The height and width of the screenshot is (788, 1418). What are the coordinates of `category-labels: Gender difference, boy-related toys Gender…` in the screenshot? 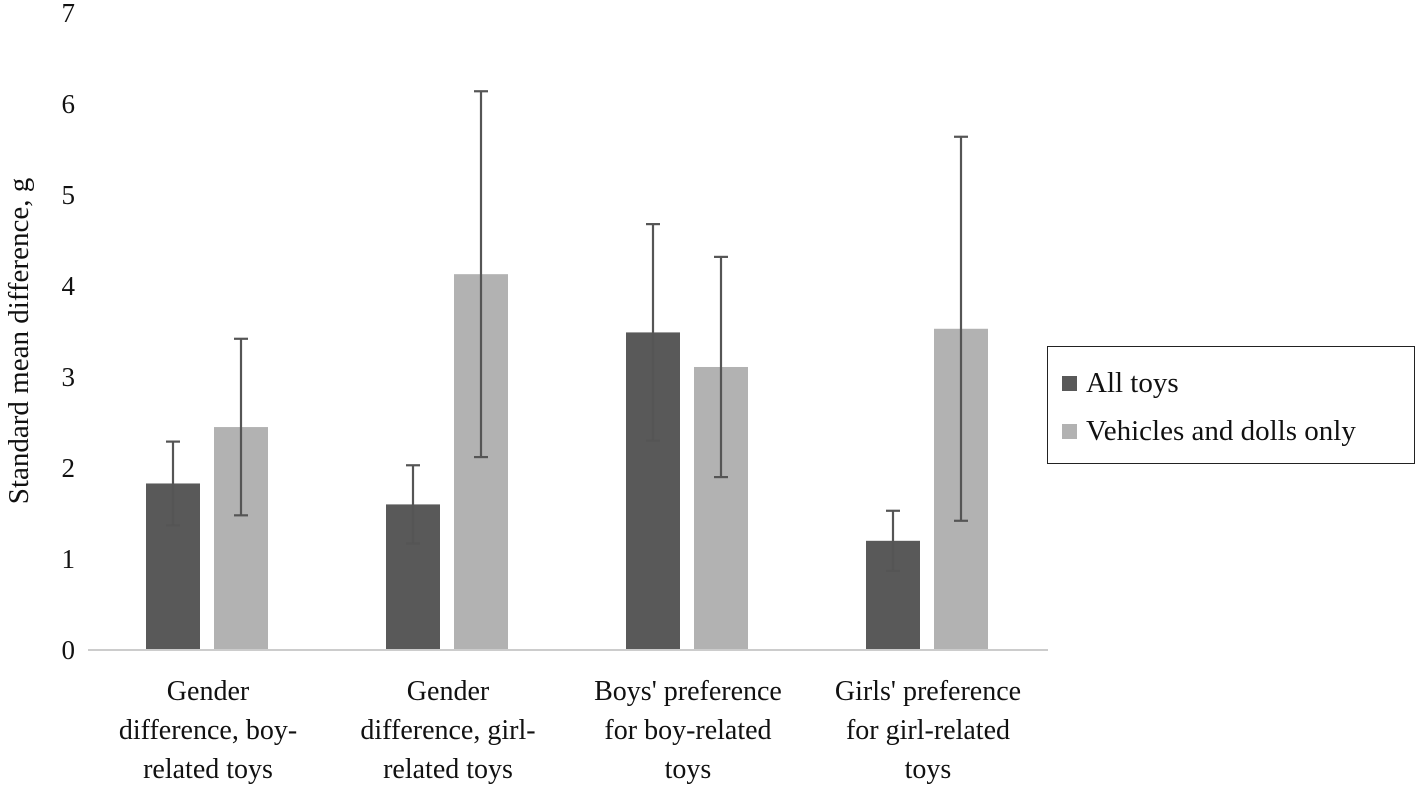 It's located at (570, 730).